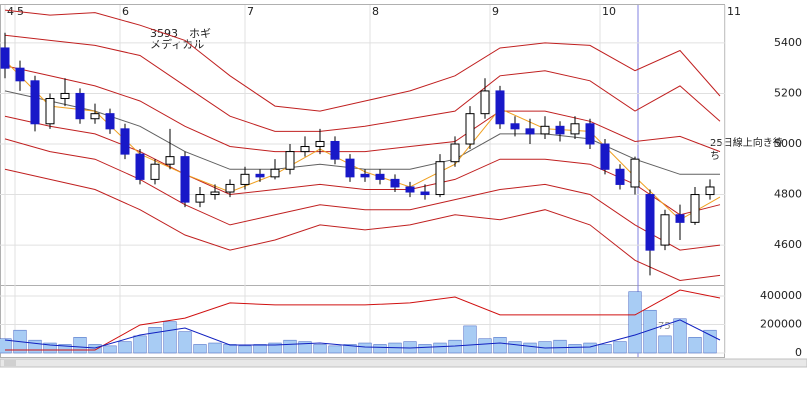  What do you see at coordinates (403, 363) in the screenshot?
I see `scrollbar` at bounding box center [403, 363].